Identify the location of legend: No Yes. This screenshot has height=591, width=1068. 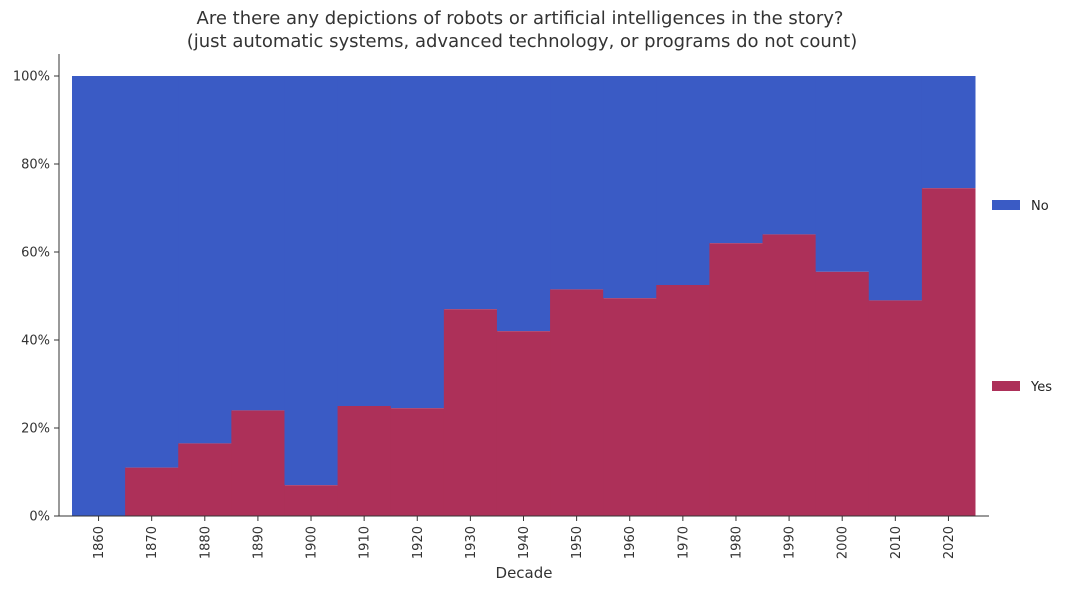
(1022, 297).